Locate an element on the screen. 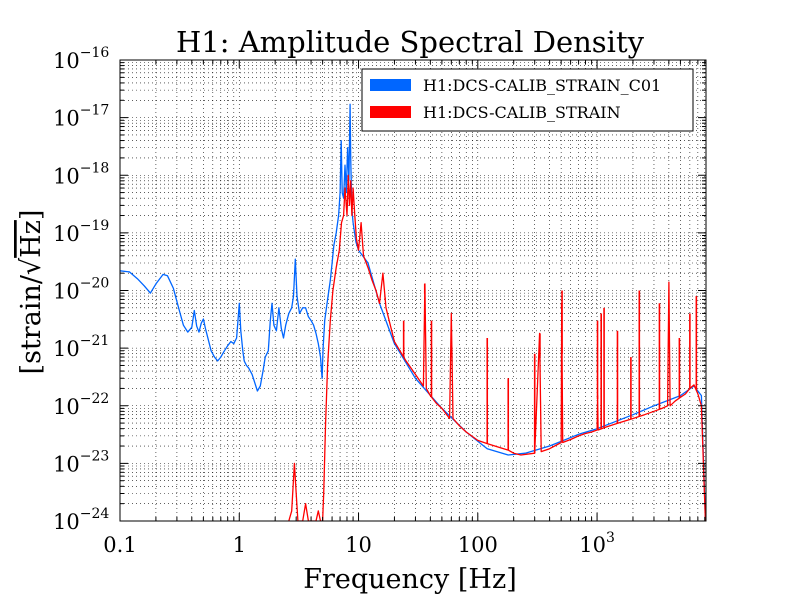  y-tick-label: 10−20 is located at coordinates (81, 290).